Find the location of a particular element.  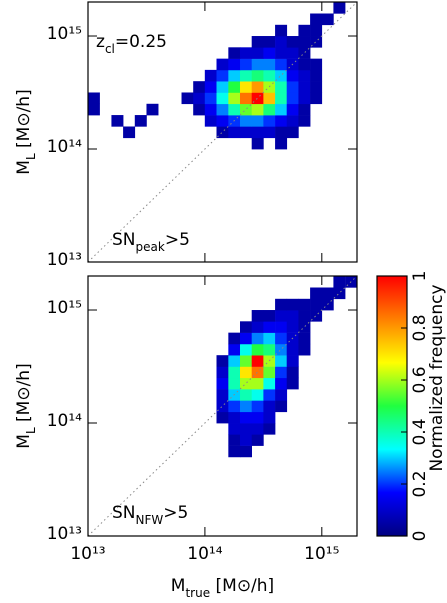

colorbar-tick-label: 0.8 is located at coordinates (420, 327).